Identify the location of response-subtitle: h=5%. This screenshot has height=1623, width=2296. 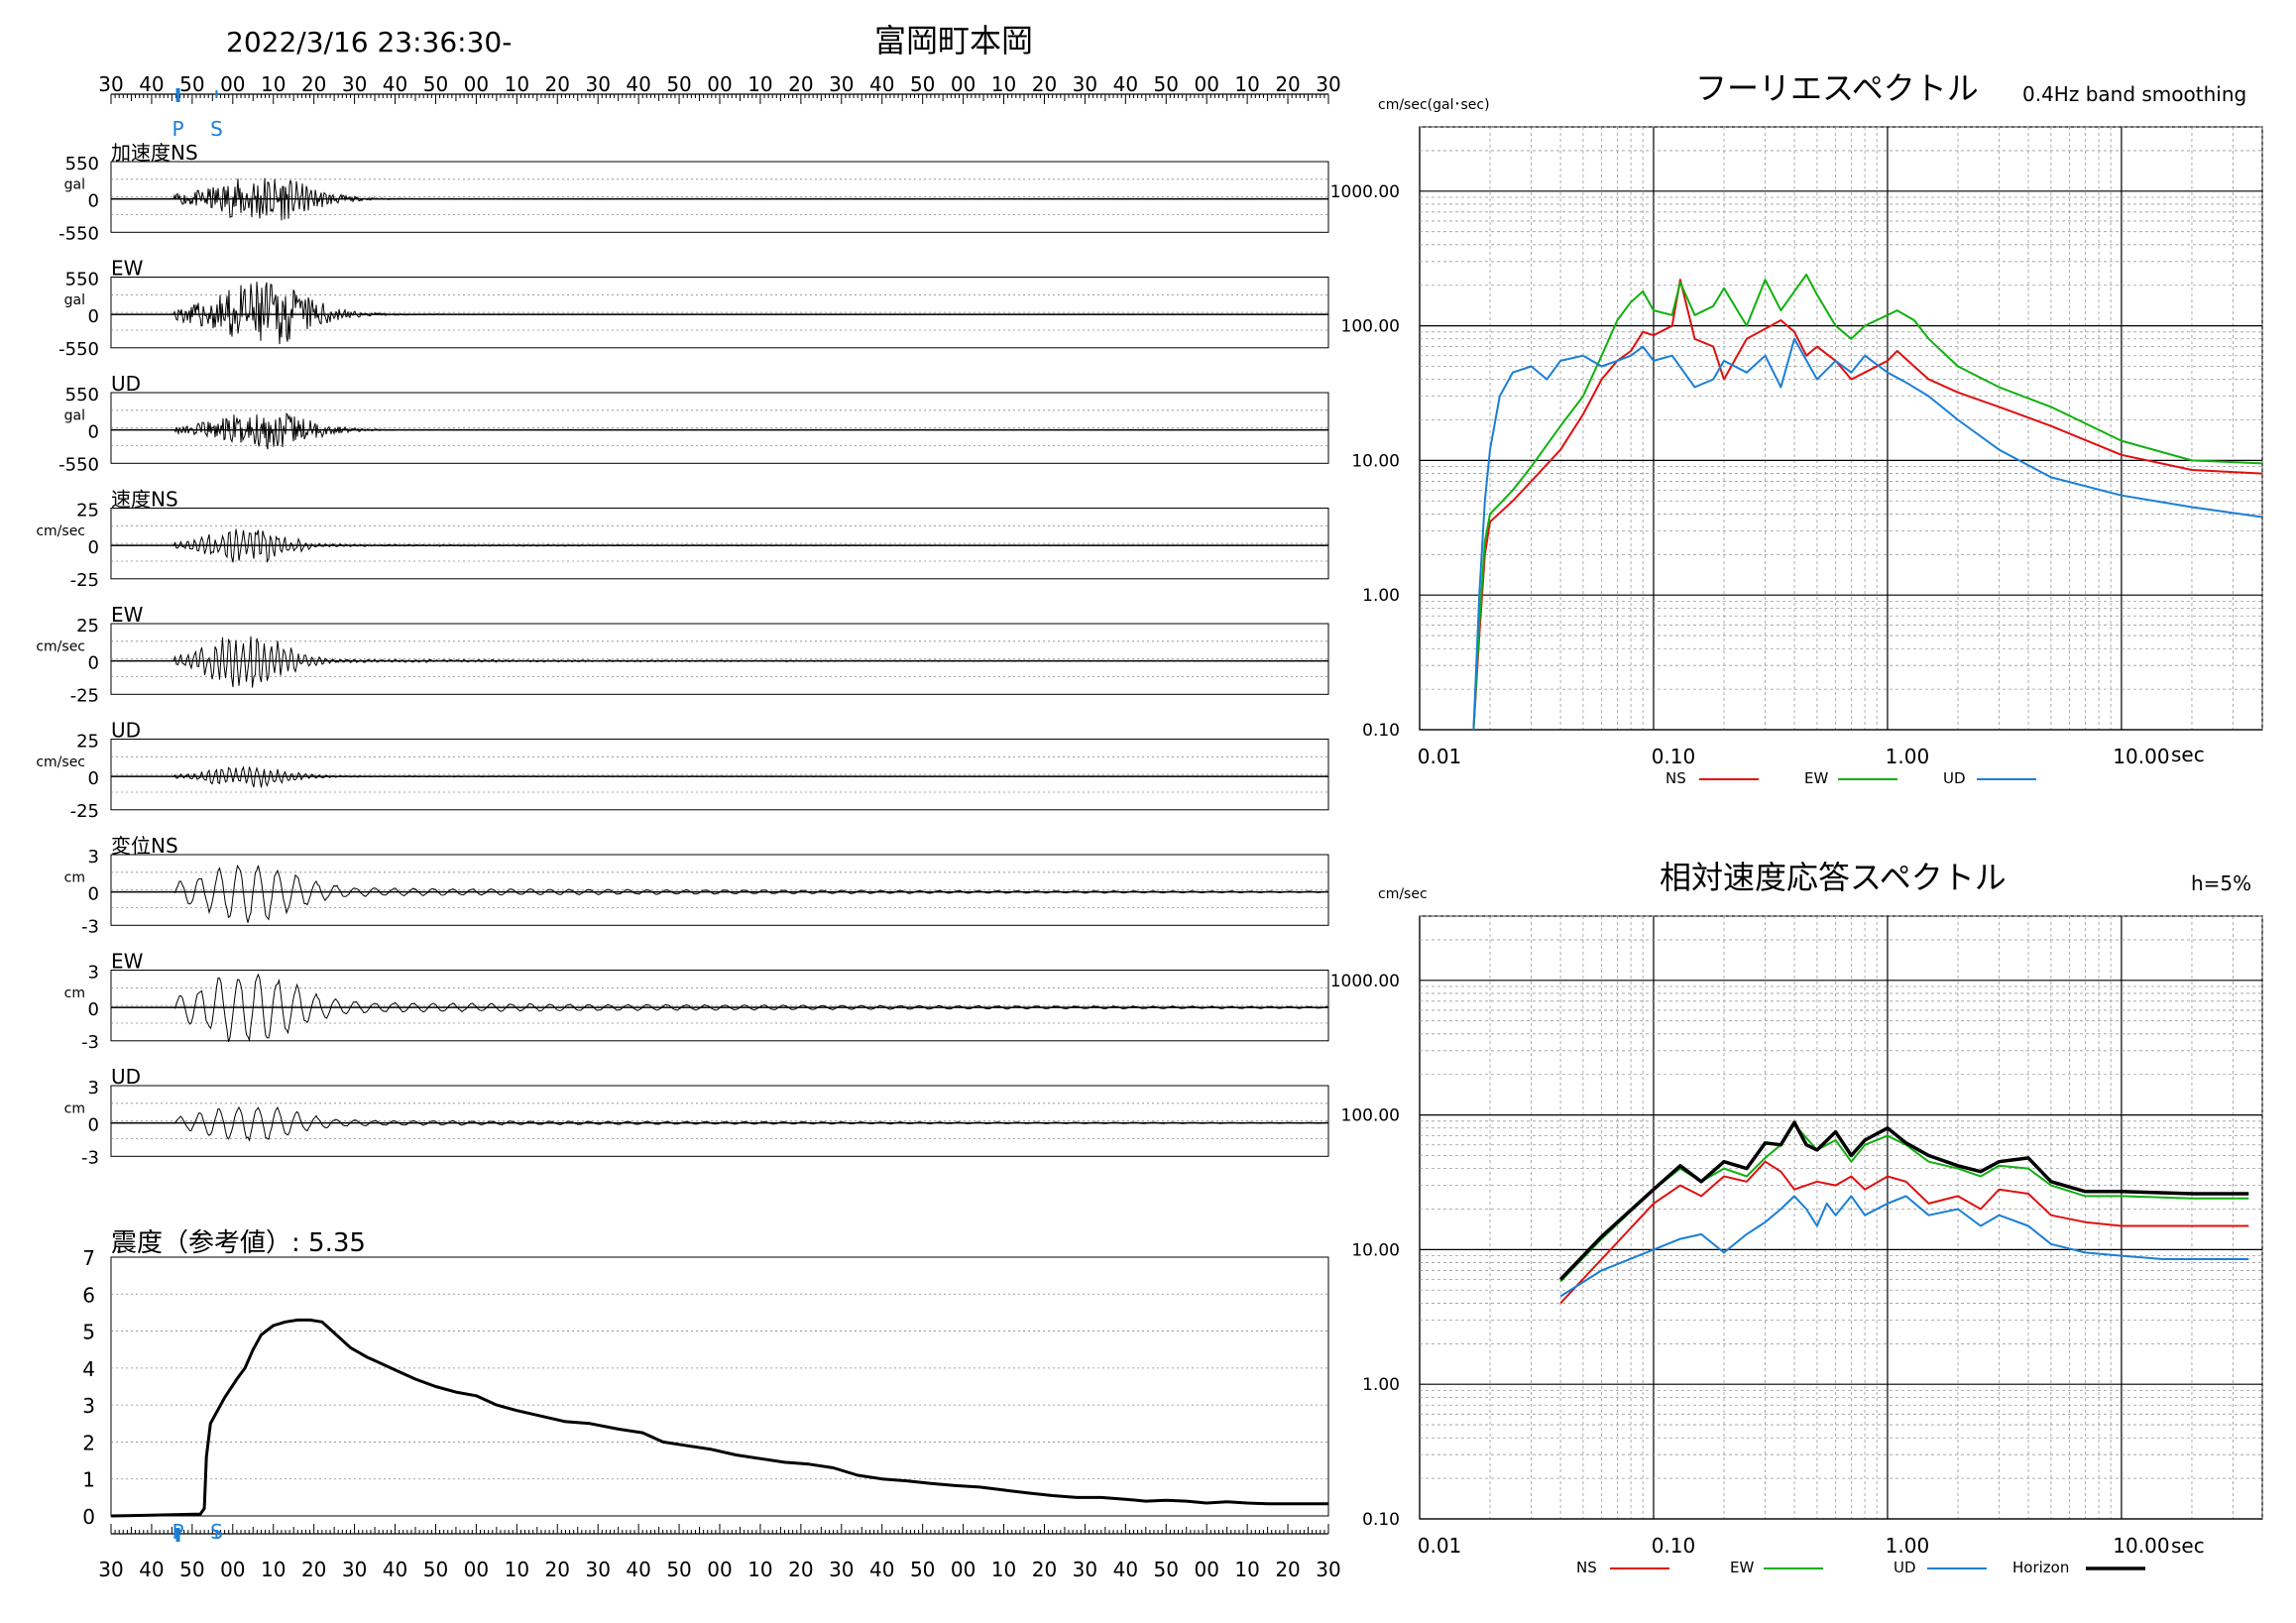
(2221, 883).